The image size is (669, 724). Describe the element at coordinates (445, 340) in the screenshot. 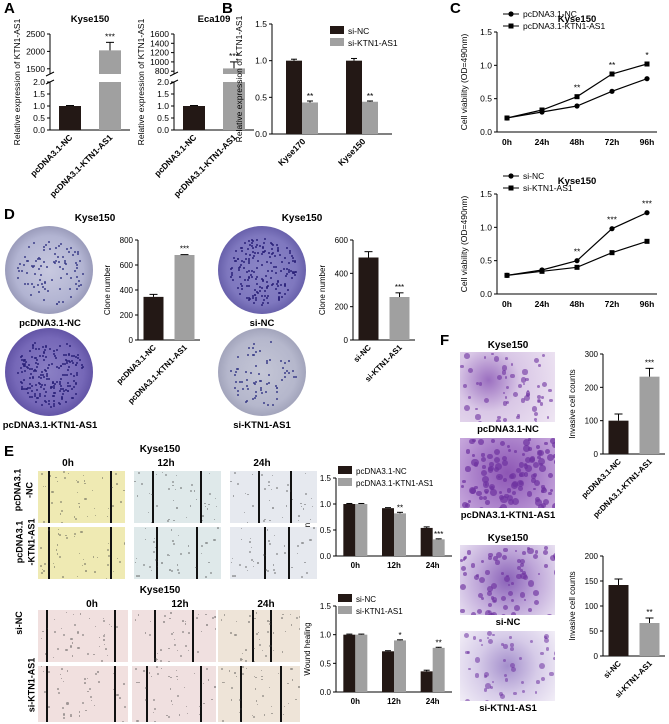

I see `panel-label-f: F` at that location.